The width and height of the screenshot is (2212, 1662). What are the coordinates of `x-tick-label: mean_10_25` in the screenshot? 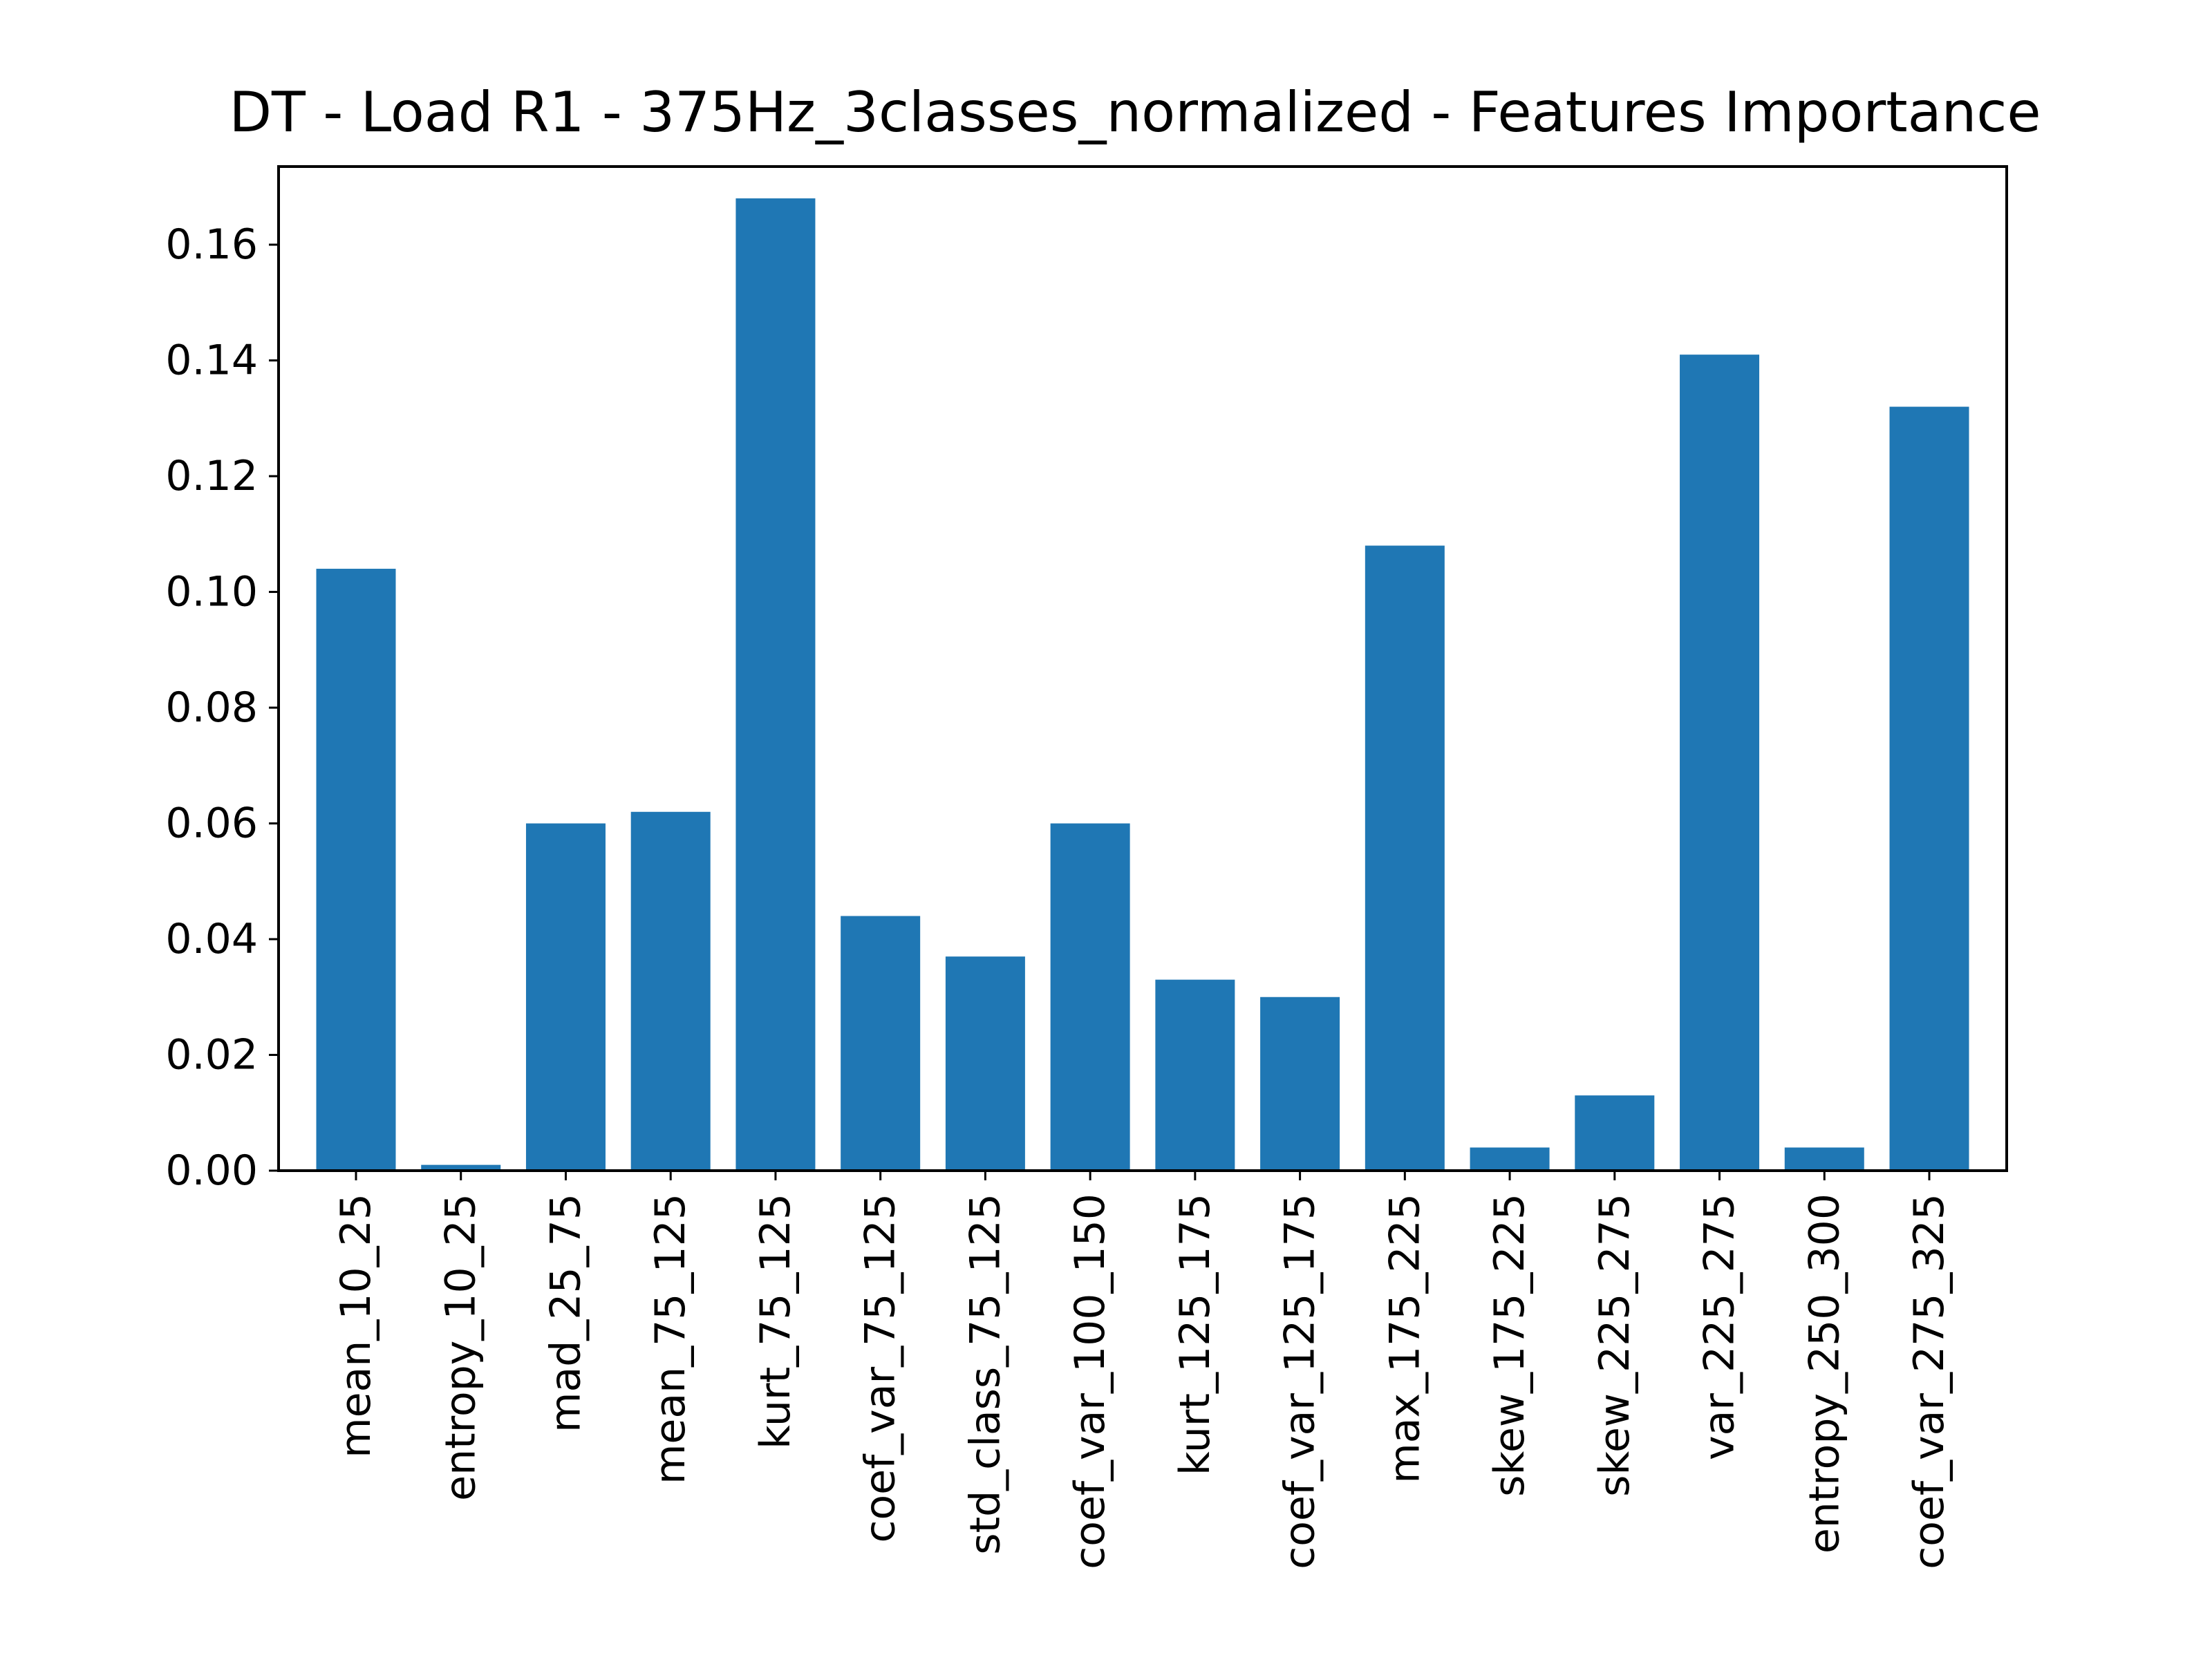 It's located at (356, 1325).